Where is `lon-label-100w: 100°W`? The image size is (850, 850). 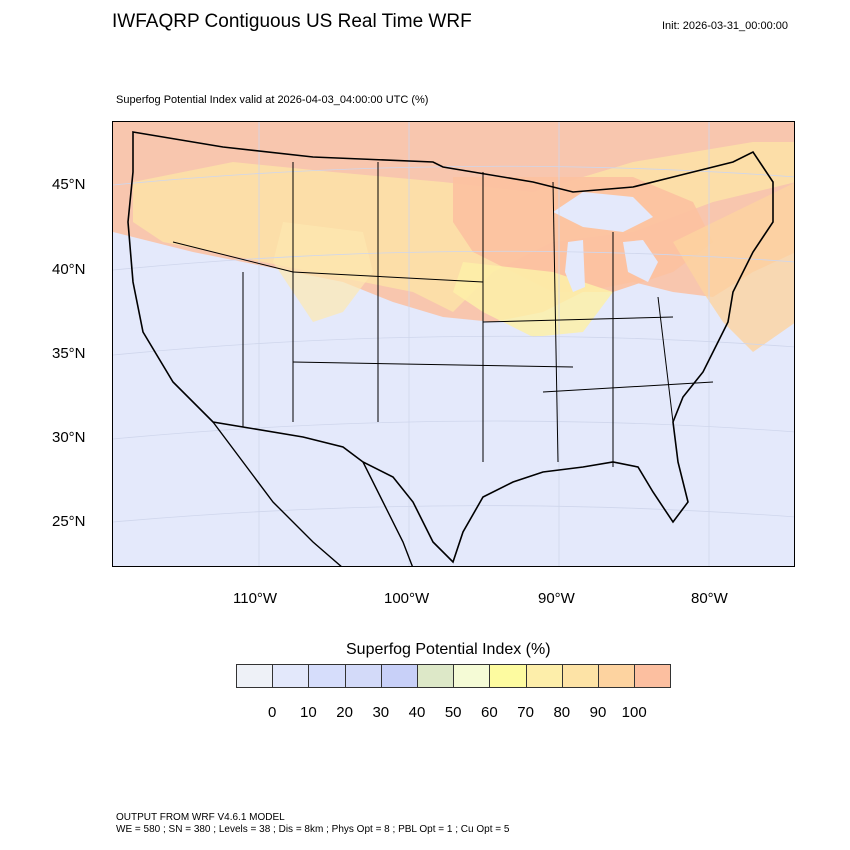
lon-label-100w: 100°W is located at coordinates (407, 598).